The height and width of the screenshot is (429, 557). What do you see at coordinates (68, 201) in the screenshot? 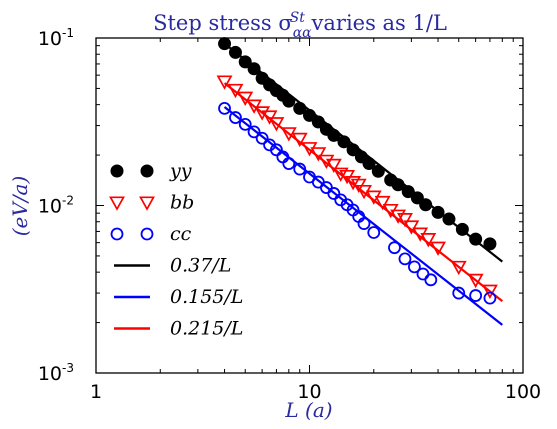
I see `y-tick-label-exponent: -2` at bounding box center [68, 201].